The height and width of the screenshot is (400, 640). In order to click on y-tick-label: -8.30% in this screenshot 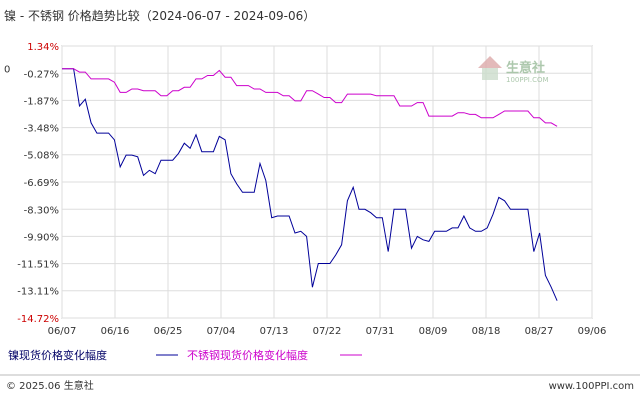, I will do `click(41, 210)`.